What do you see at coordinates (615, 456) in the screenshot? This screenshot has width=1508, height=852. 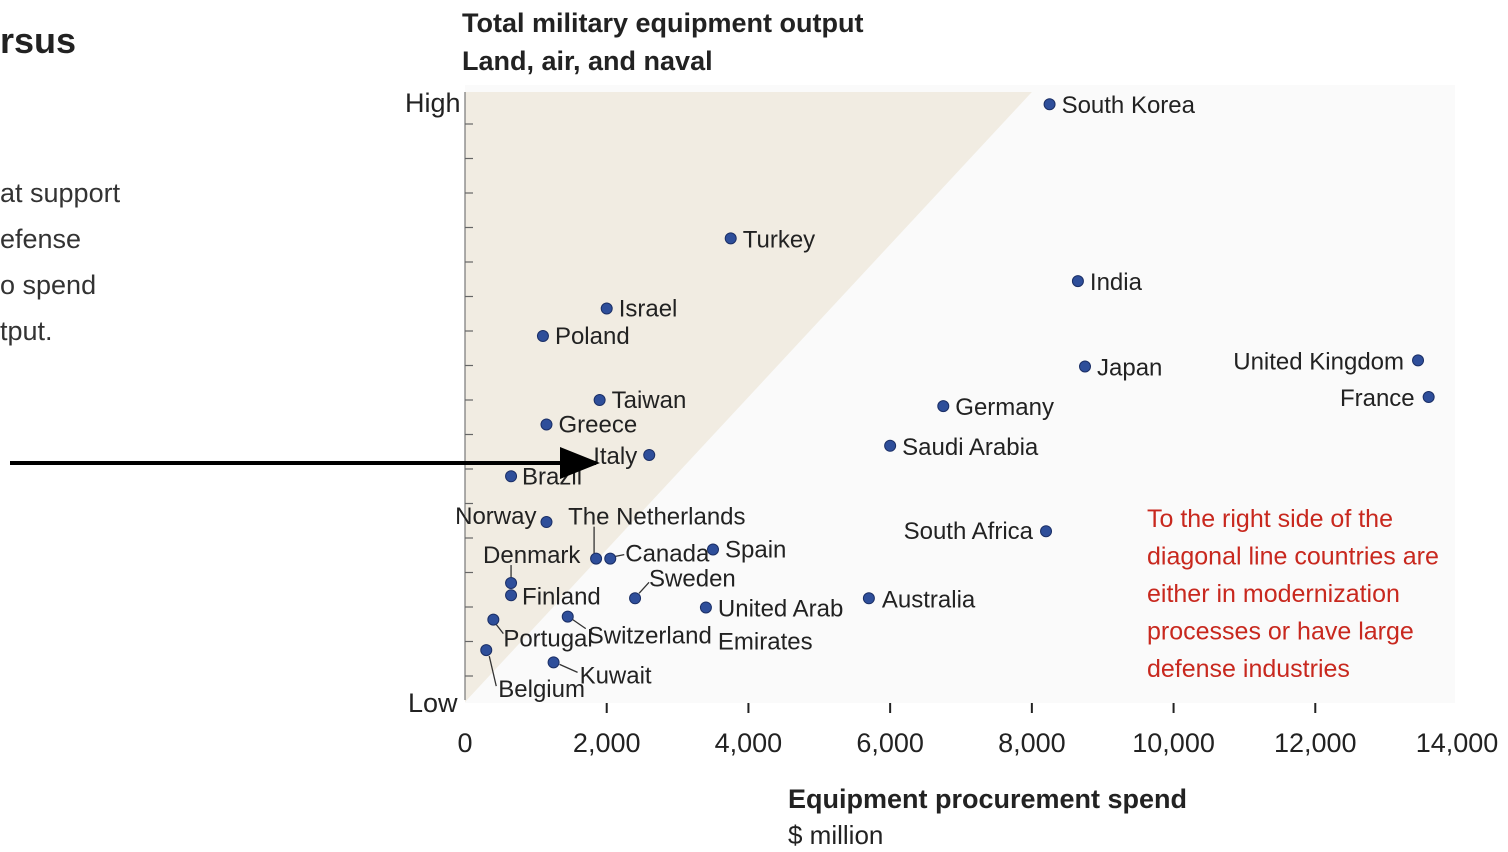 I see `point-label: Italy` at bounding box center [615, 456].